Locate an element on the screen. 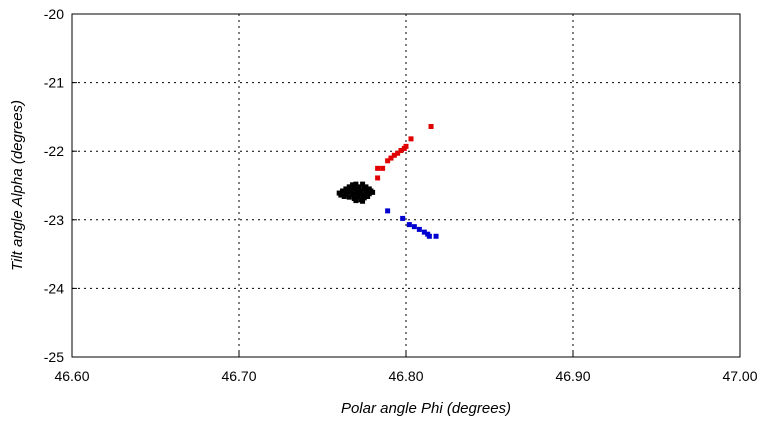  y-tick-label: -24 is located at coordinates (54, 288).